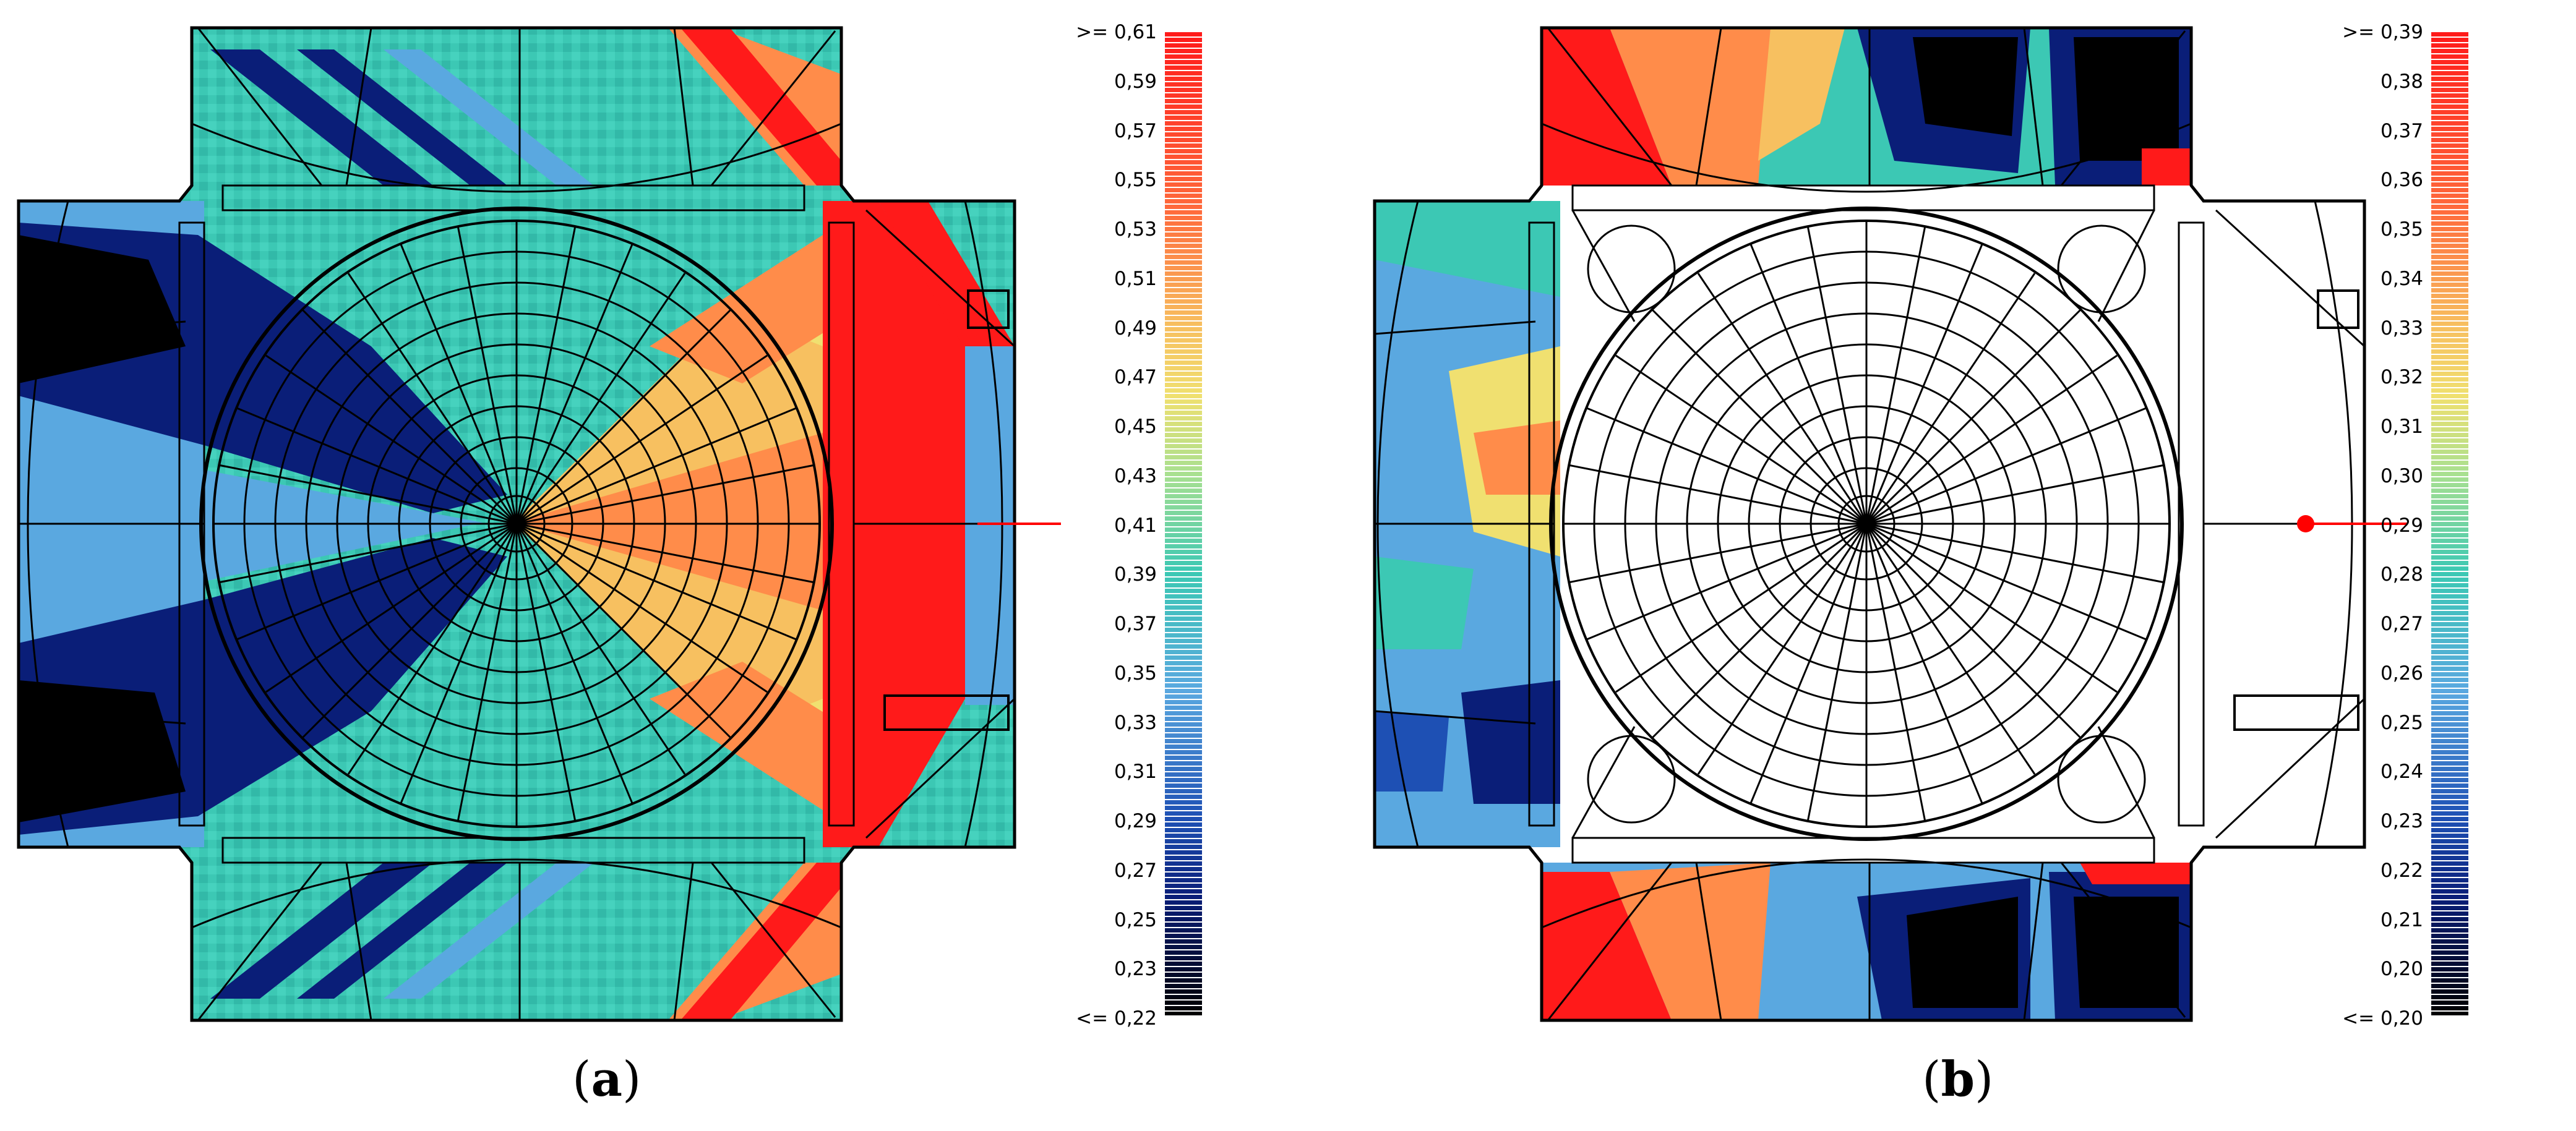 The height and width of the screenshot is (1131, 2576). I want to click on legend-tick-label: 0,47, so click(1135, 377).